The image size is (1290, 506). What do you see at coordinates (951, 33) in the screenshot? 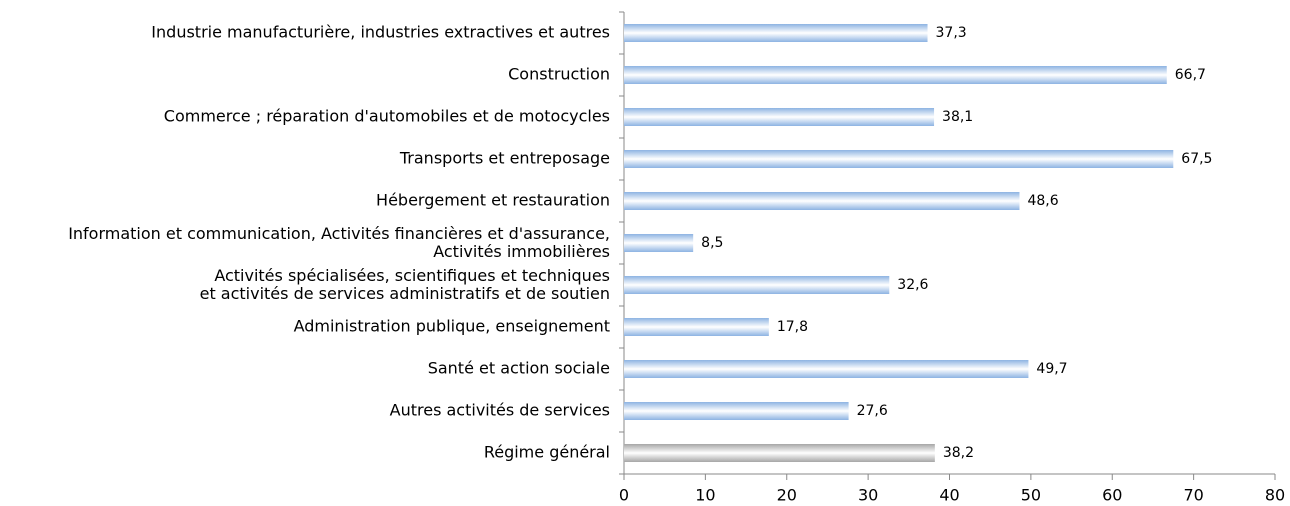
I see `value-label: 37,3` at bounding box center [951, 33].